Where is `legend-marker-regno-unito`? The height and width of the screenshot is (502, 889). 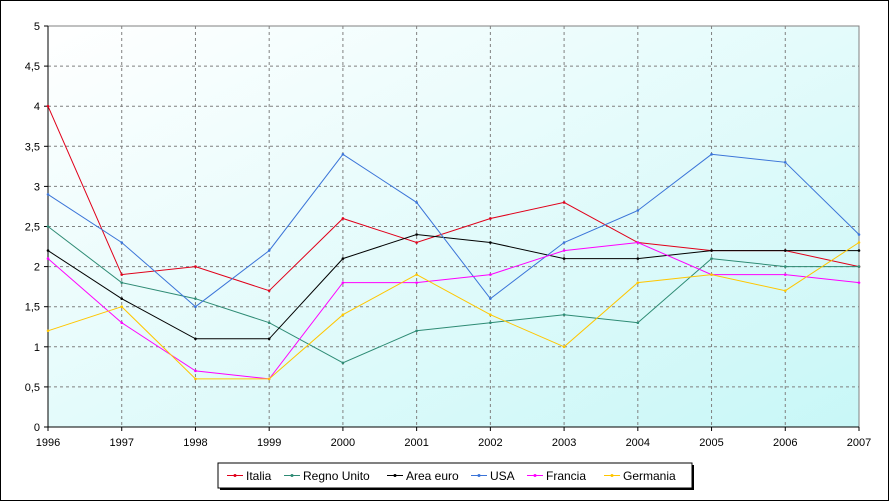
legend-marker-regno-unito is located at coordinates (292, 475).